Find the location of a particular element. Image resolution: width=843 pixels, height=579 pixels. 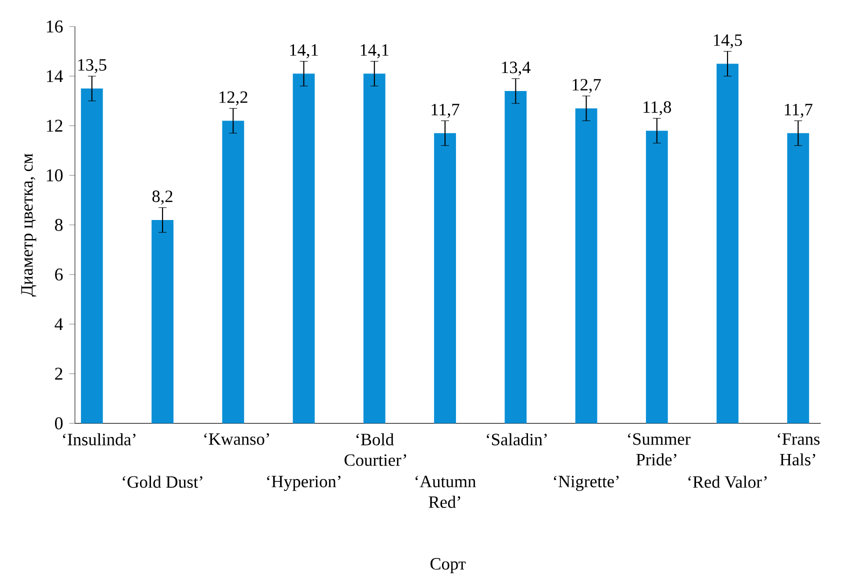

x-tick-label: ‘Frans Hals’ is located at coordinates (799, 449).